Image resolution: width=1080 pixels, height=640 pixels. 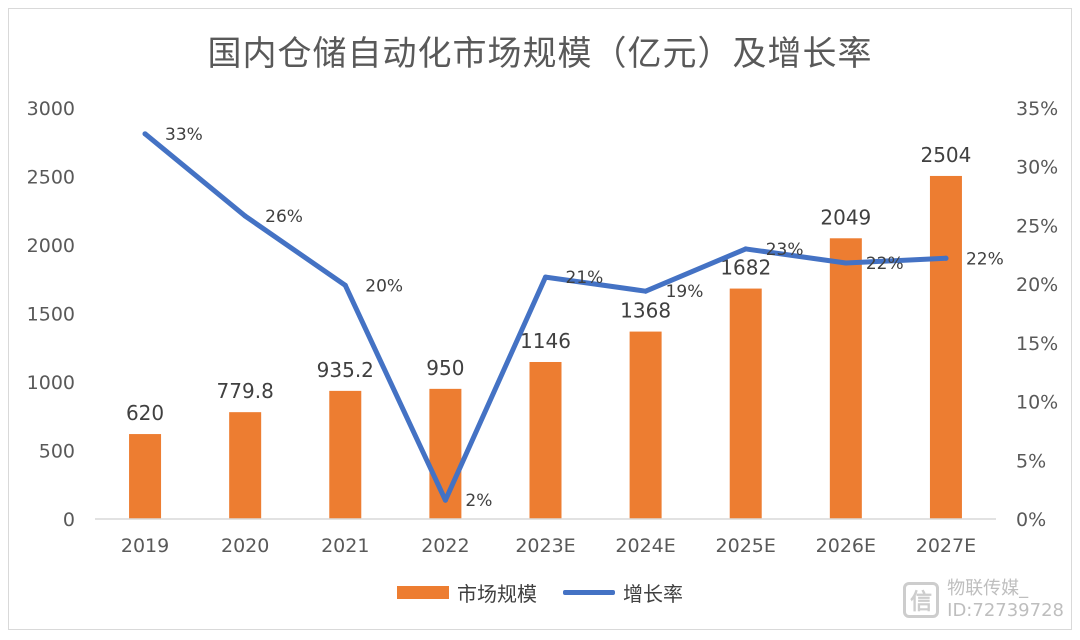 I want to click on x-axis-tick-label: 2024E, so click(x=645, y=546).